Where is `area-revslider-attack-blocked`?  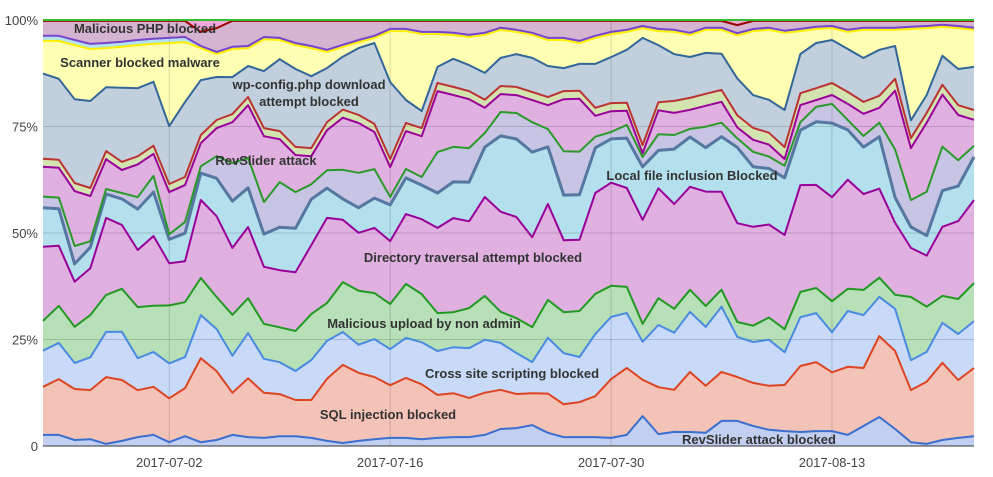 area-revslider-attack-blocked is located at coordinates (508, 431).